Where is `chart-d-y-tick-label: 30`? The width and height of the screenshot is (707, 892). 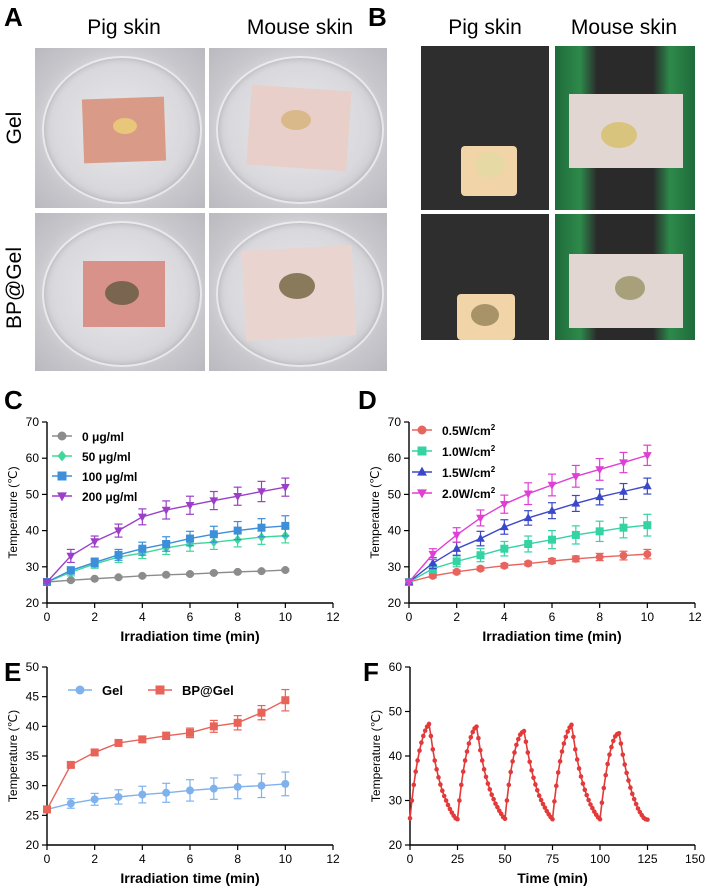 chart-d-y-tick-label: 30 is located at coordinates (395, 567).